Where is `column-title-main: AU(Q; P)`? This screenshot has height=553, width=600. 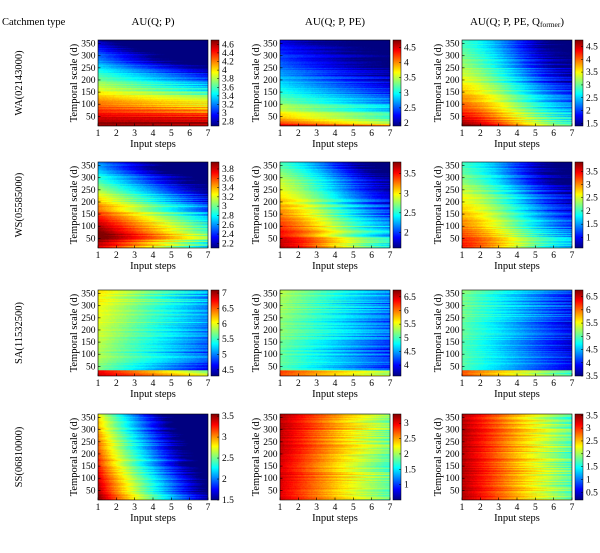
column-title-main: AU(Q; P) is located at coordinates (152, 22).